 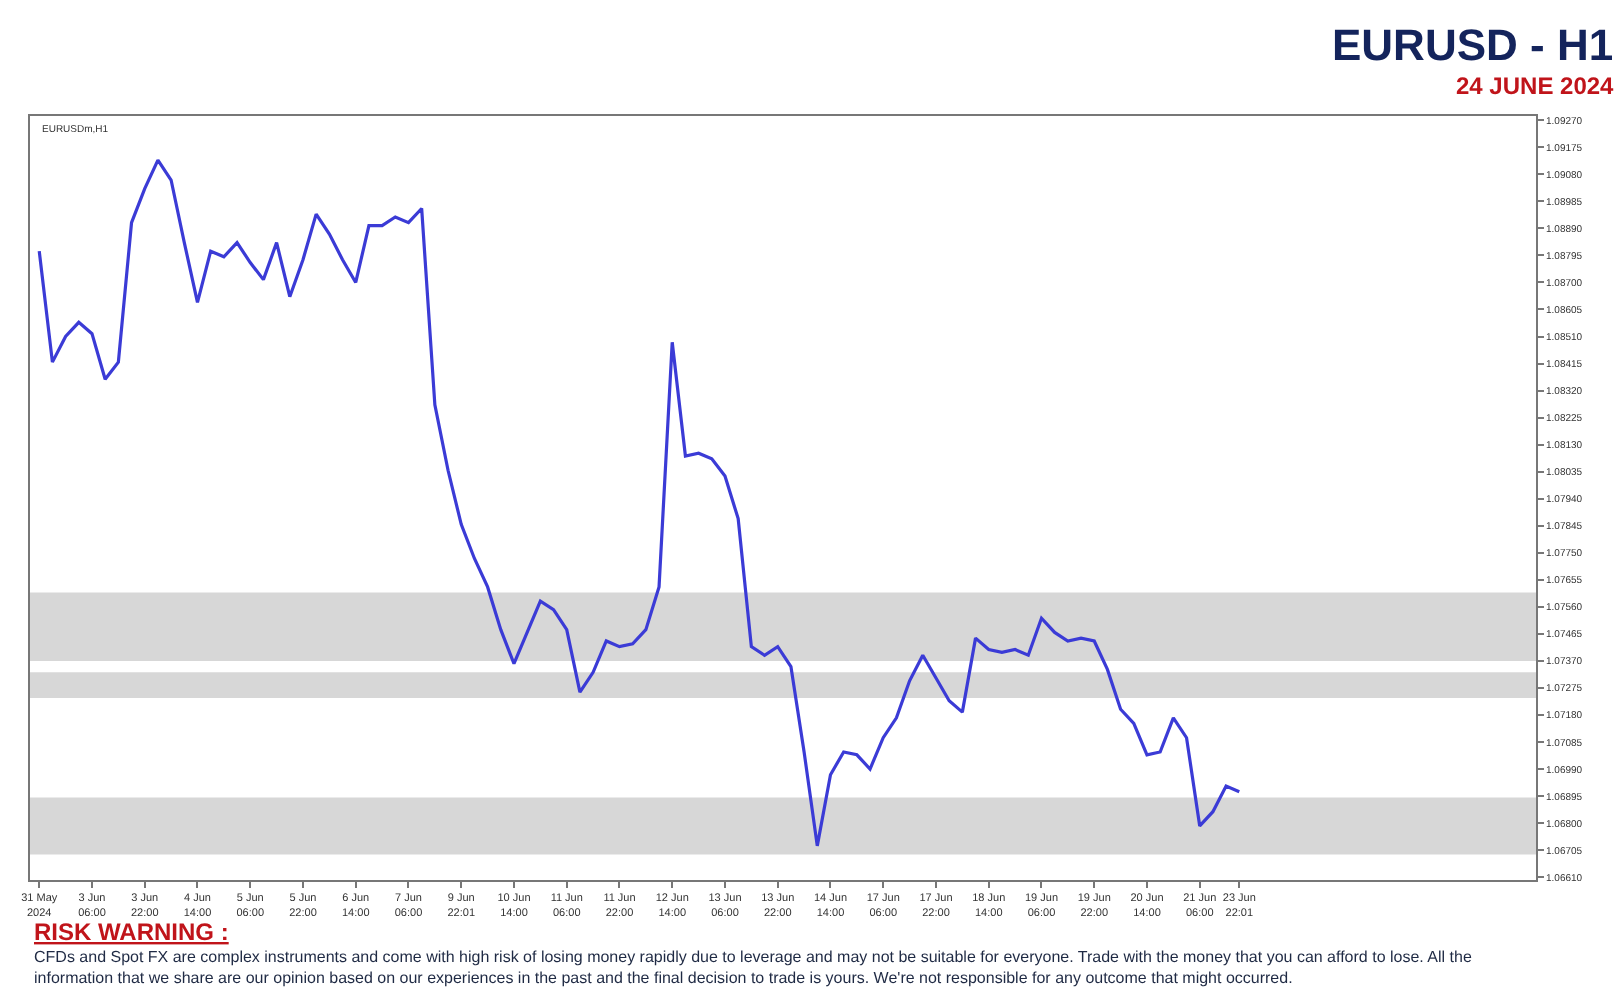 What do you see at coordinates (131, 932) in the screenshot?
I see `text: RISK WARNING :` at bounding box center [131, 932].